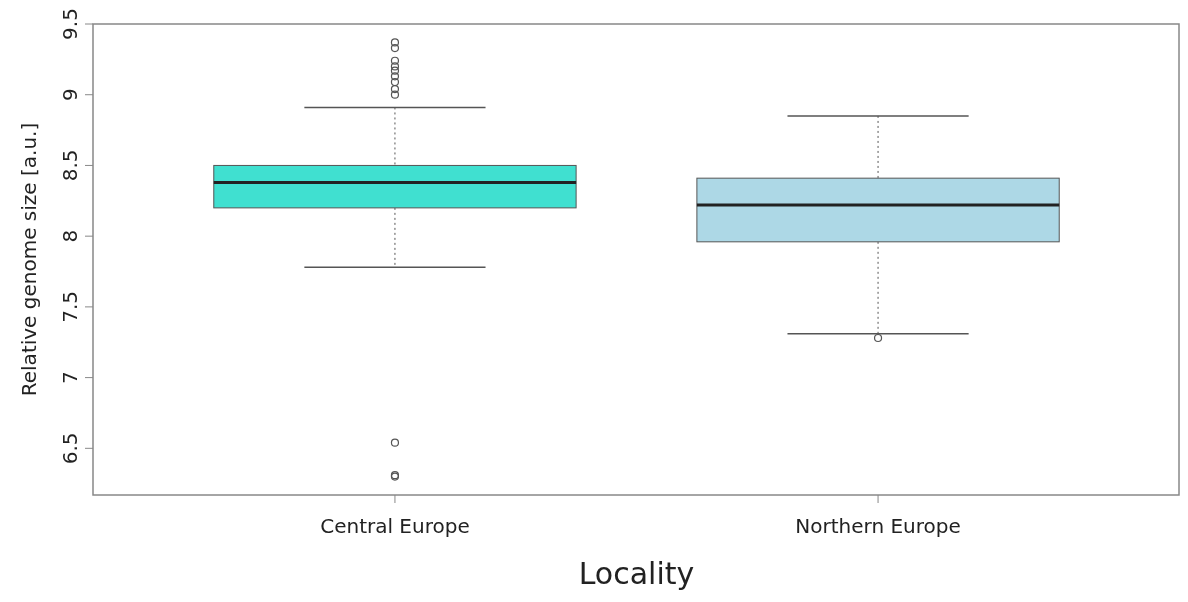 The width and height of the screenshot is (1188, 602). What do you see at coordinates (636, 573) in the screenshot?
I see `x-axis-title: Locality` at bounding box center [636, 573].